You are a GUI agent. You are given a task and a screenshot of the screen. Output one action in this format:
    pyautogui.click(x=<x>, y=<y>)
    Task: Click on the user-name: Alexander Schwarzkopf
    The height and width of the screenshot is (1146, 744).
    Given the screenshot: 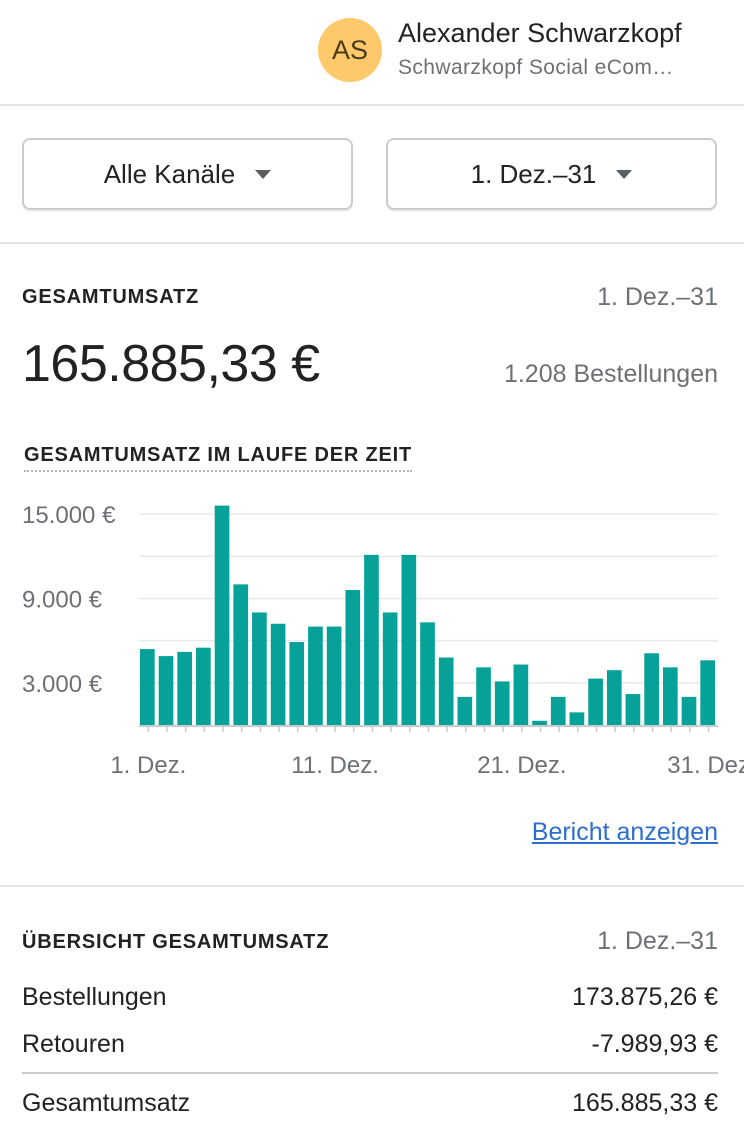 What is the action you would take?
    pyautogui.click(x=540, y=33)
    